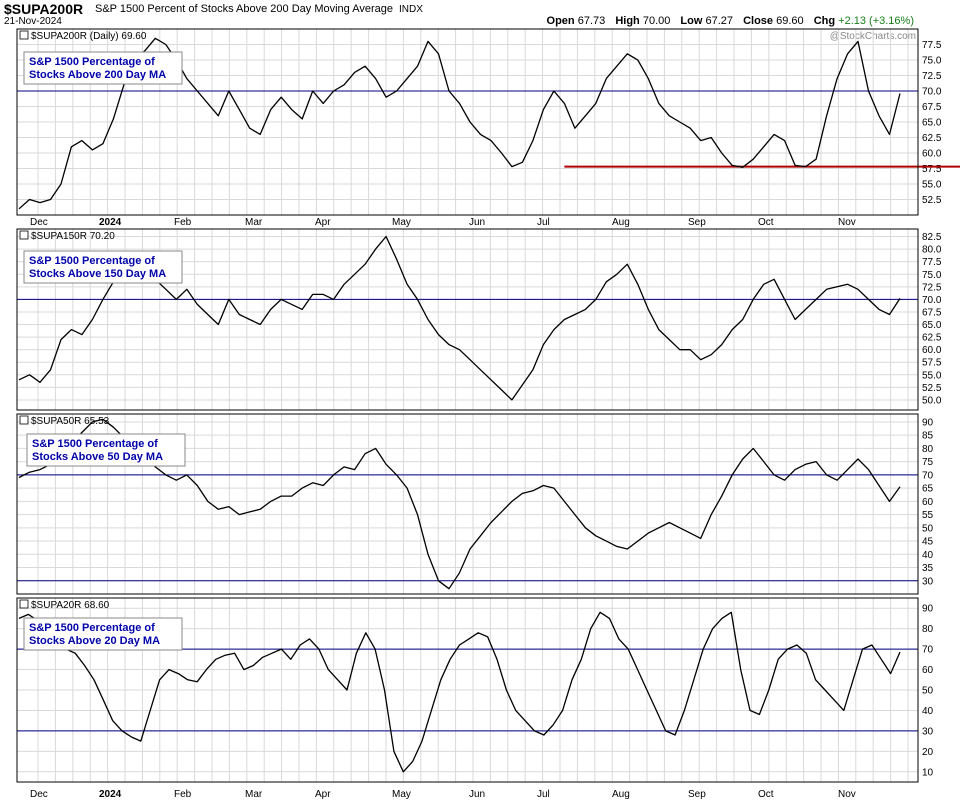 This screenshot has width=960, height=800. What do you see at coordinates (932, 400) in the screenshot?
I see `y-tick-label: 50.0` at bounding box center [932, 400].